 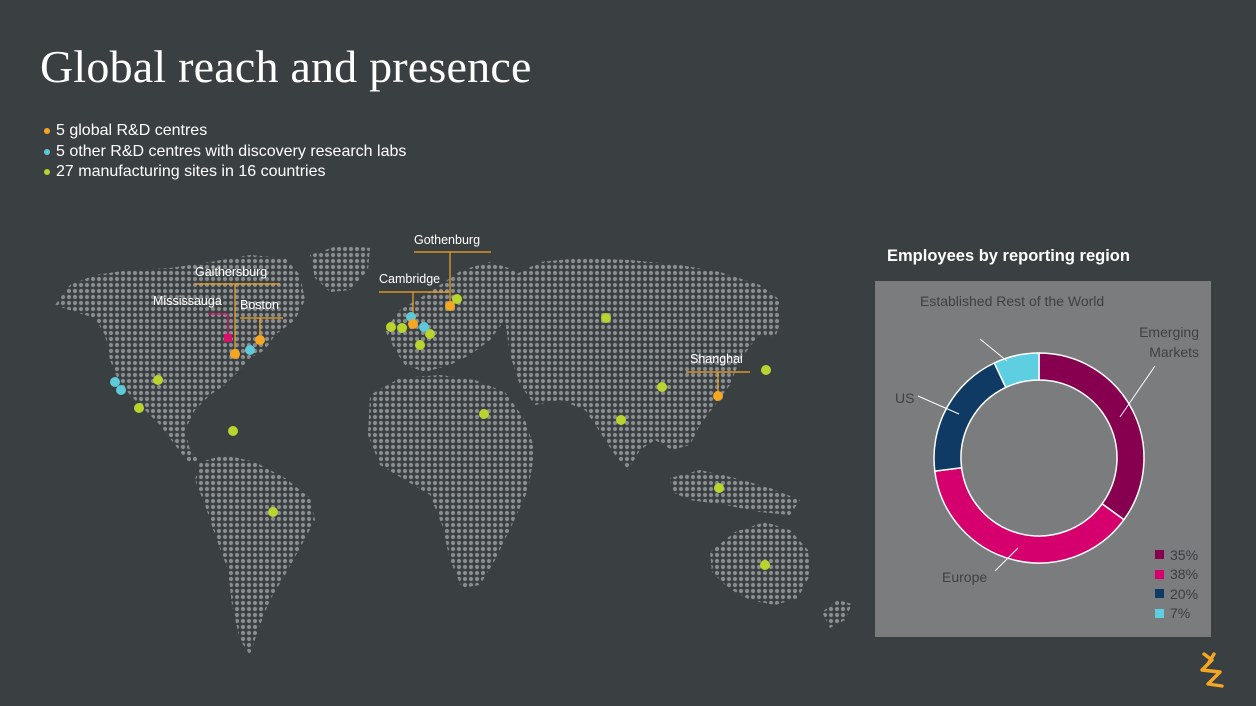 What do you see at coordinates (259, 305) in the screenshot?
I see `city-label-boston: Boston` at bounding box center [259, 305].